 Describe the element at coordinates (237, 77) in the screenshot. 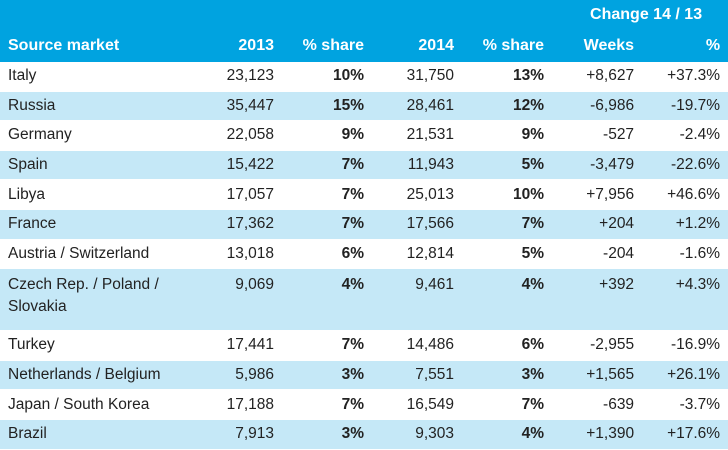

I see `cell-weeks-2013: 23,123` at that location.